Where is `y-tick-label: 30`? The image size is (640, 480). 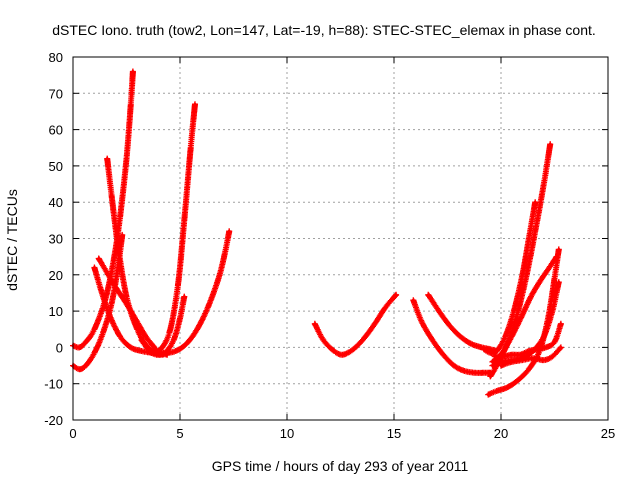
y-tick-label: 30 is located at coordinates (56, 239).